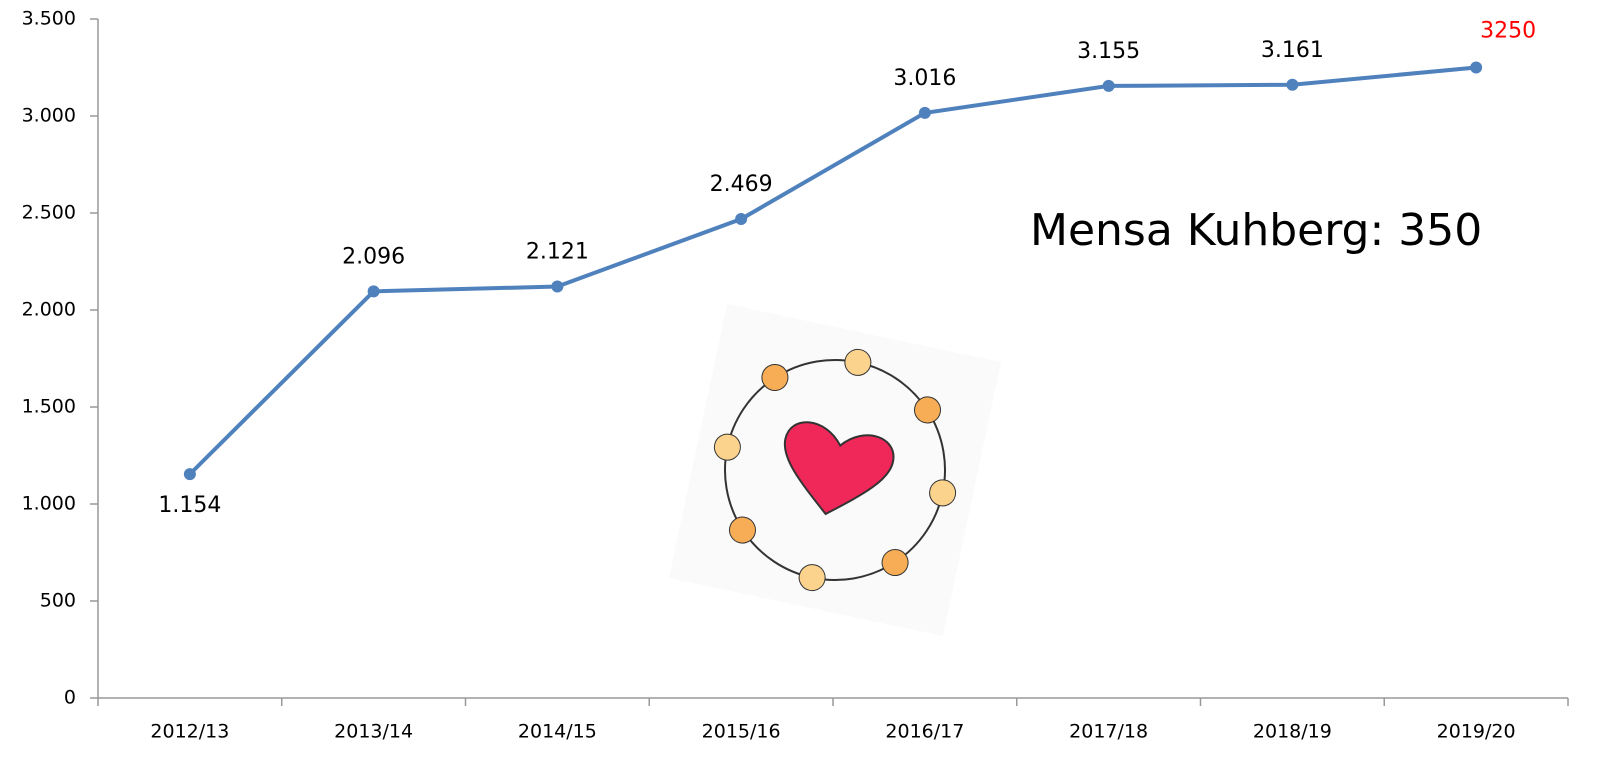  I want to click on x-tick-label: 2016/17, so click(924, 732).